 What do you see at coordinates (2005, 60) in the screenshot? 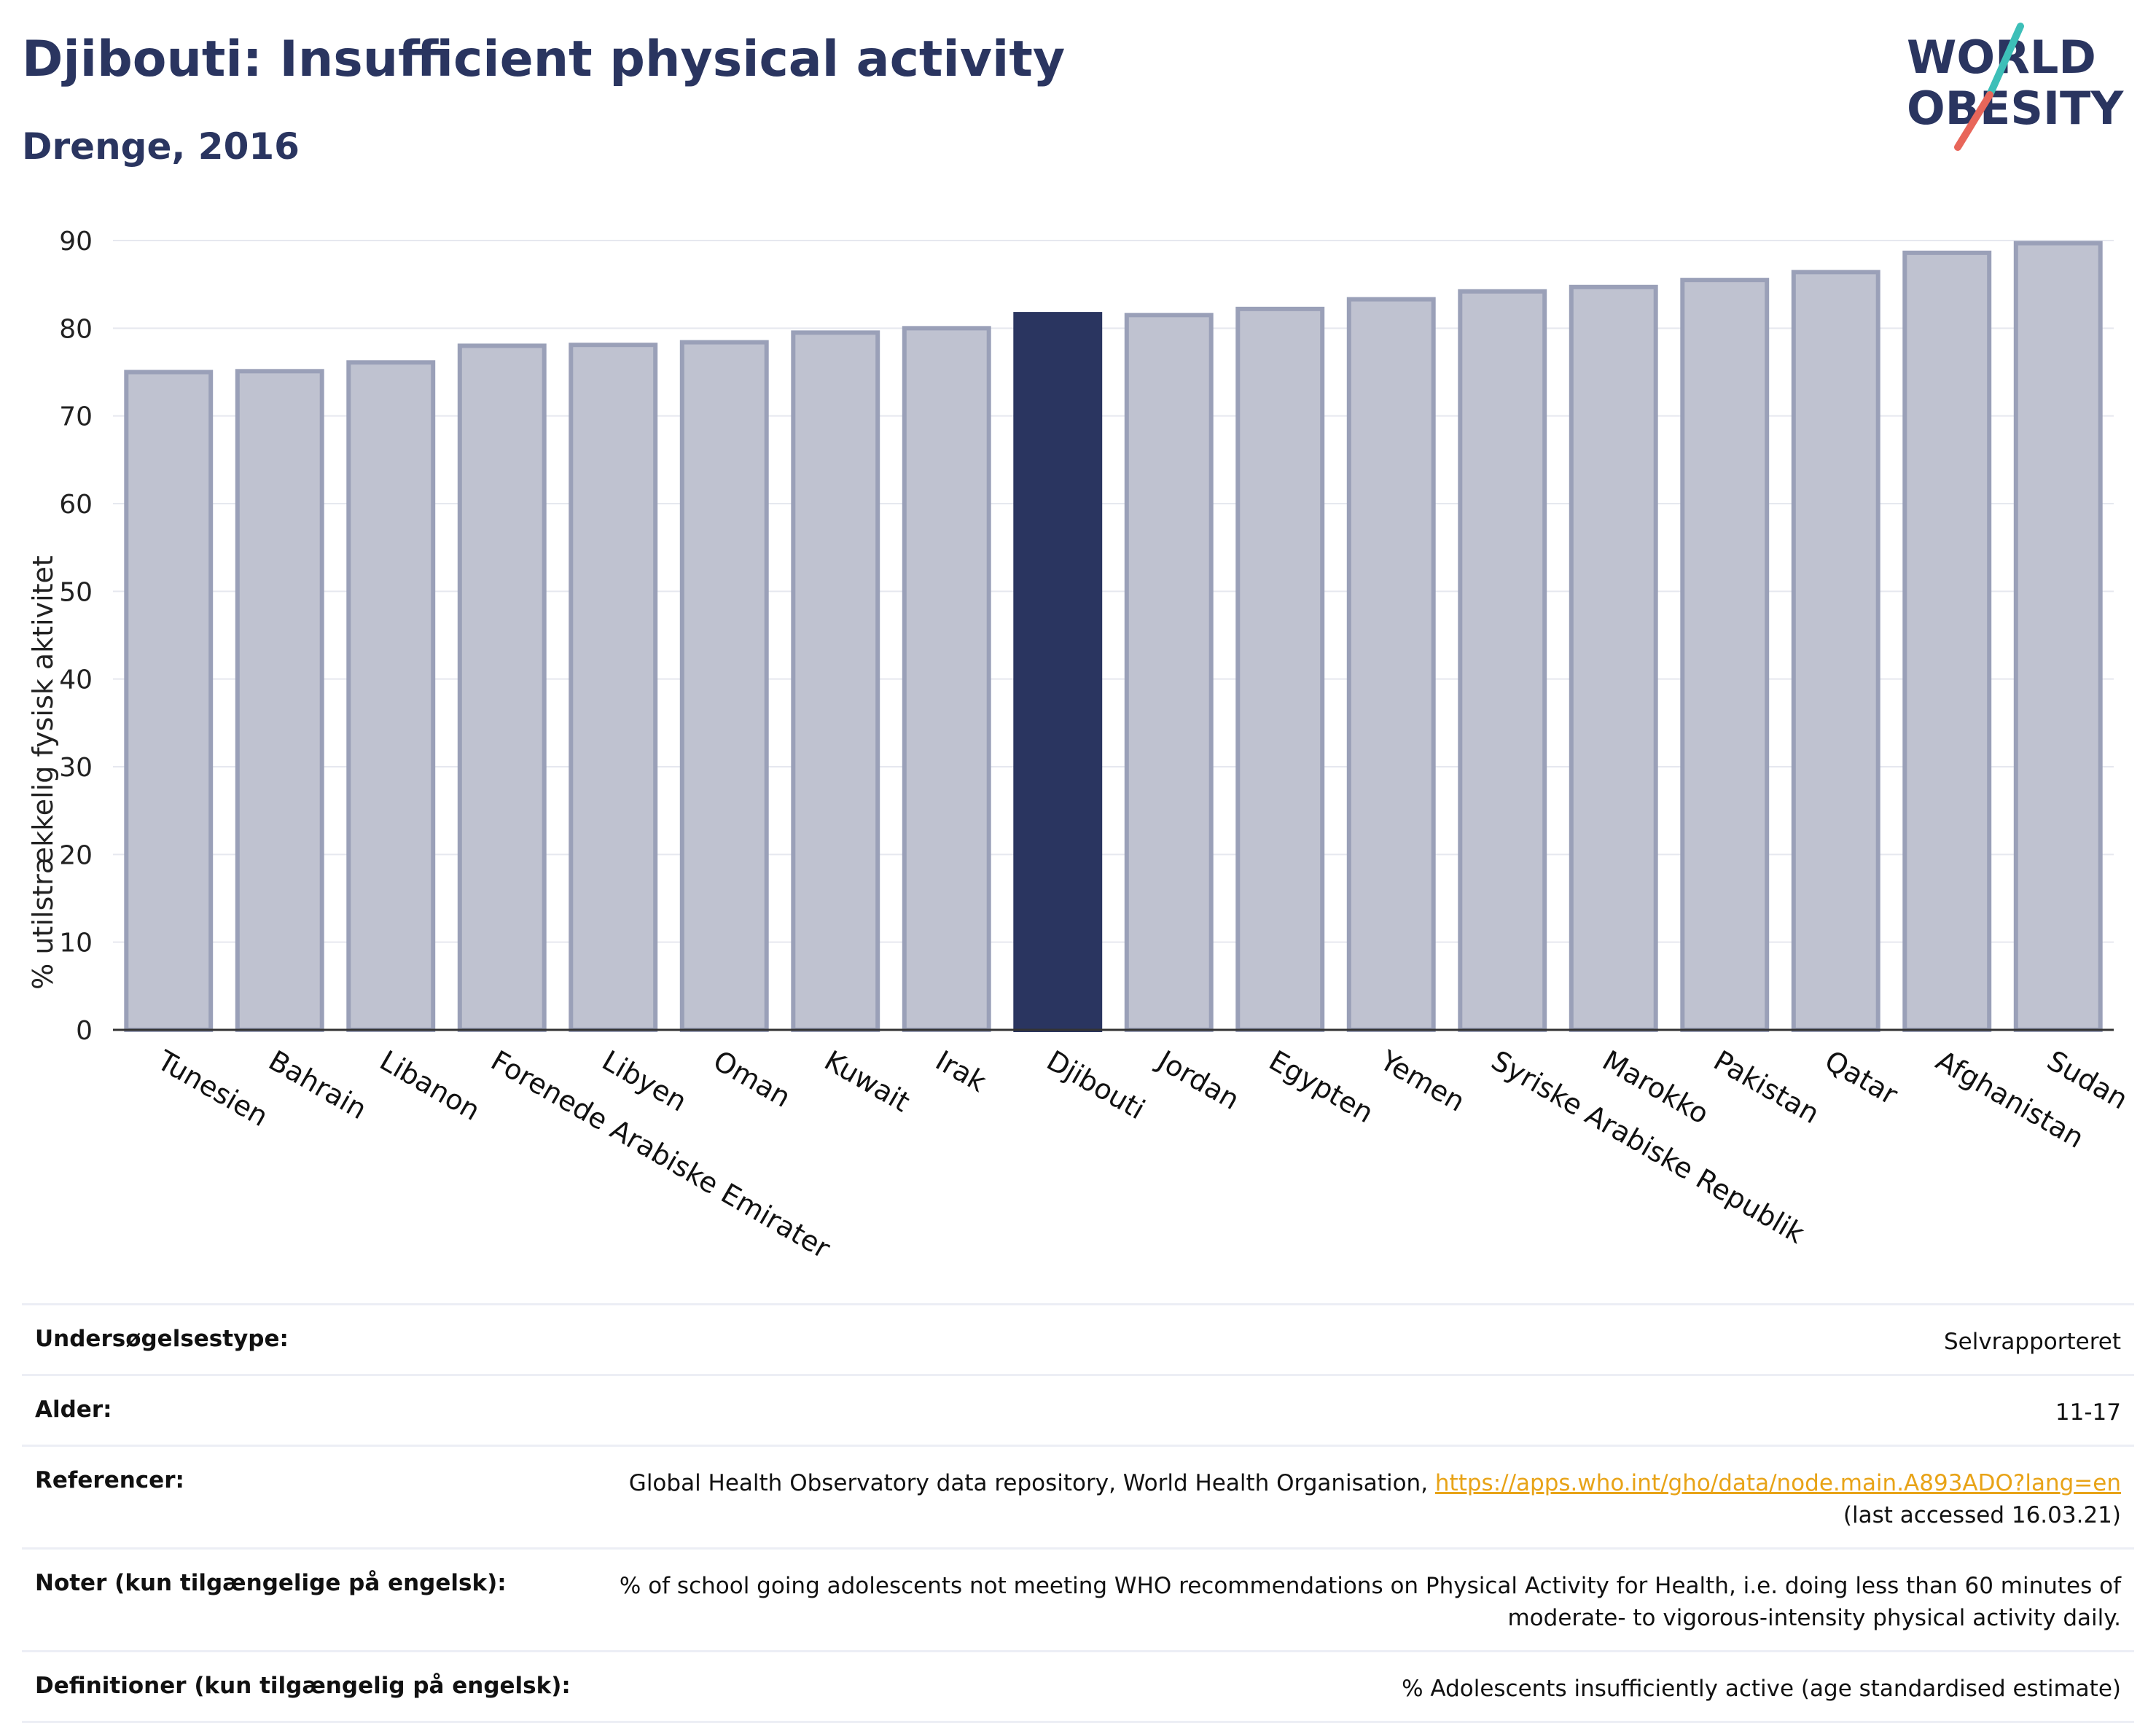
I see `logo-slash-top` at bounding box center [2005, 60].